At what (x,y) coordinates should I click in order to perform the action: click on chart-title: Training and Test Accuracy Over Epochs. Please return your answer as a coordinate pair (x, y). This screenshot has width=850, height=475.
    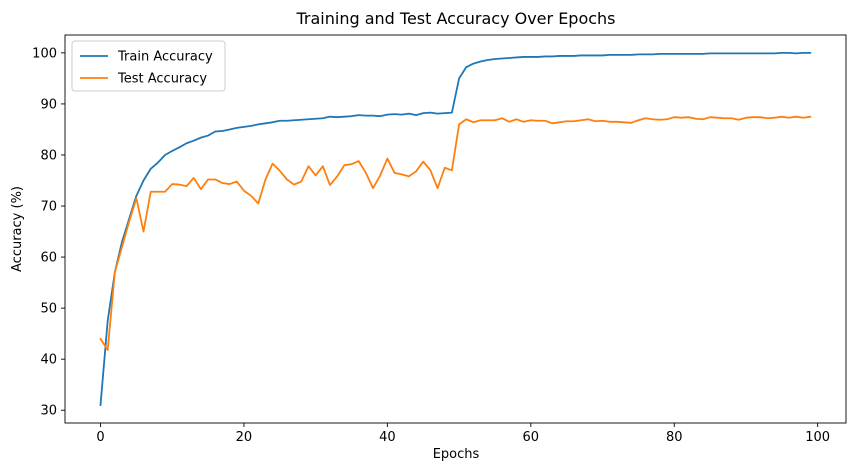
    Looking at the image, I should click on (455, 18).